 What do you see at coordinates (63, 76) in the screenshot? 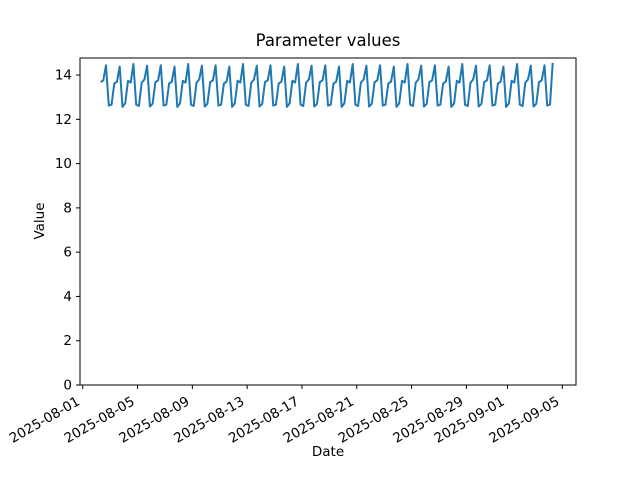
I see `y-tick-label: 14` at bounding box center [63, 76].